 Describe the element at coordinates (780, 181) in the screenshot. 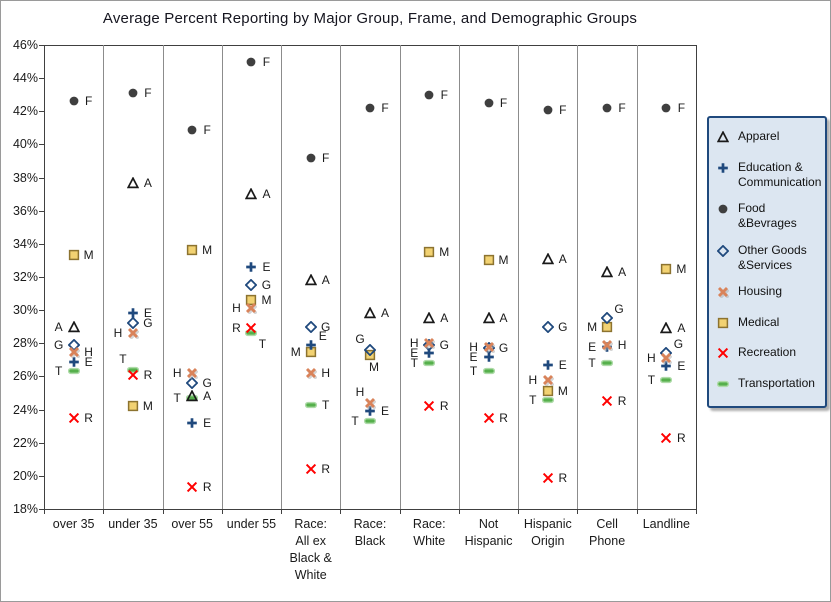

I see `legend-item-label-line: Communication` at that location.